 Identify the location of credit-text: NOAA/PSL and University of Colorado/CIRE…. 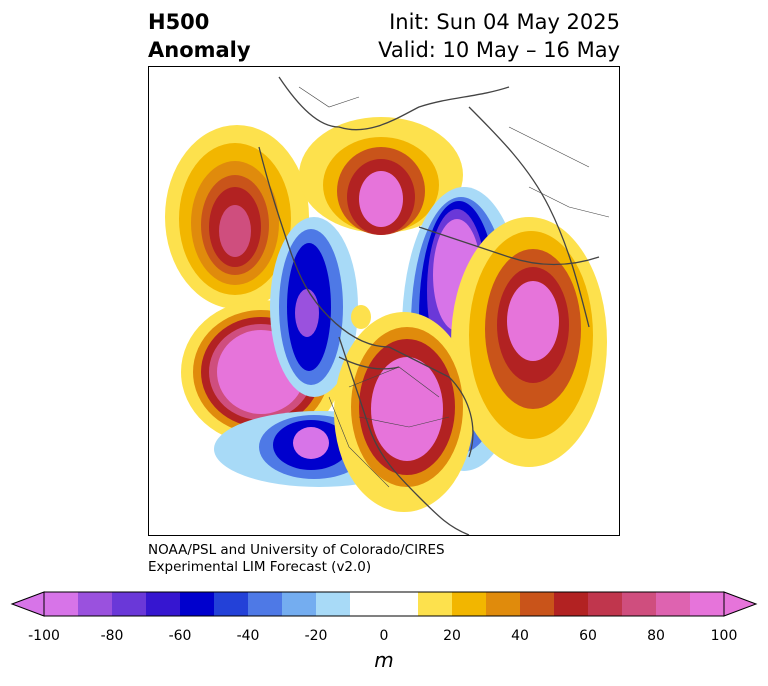
(296, 559).